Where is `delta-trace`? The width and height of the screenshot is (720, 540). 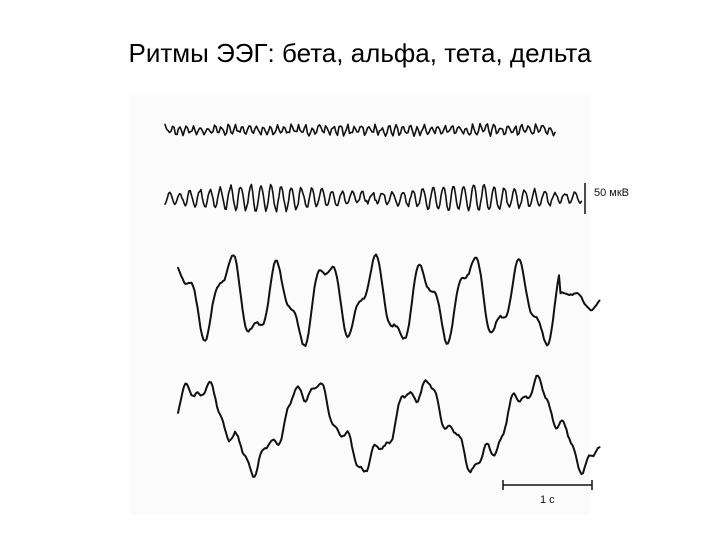 delta-trace is located at coordinates (389, 426).